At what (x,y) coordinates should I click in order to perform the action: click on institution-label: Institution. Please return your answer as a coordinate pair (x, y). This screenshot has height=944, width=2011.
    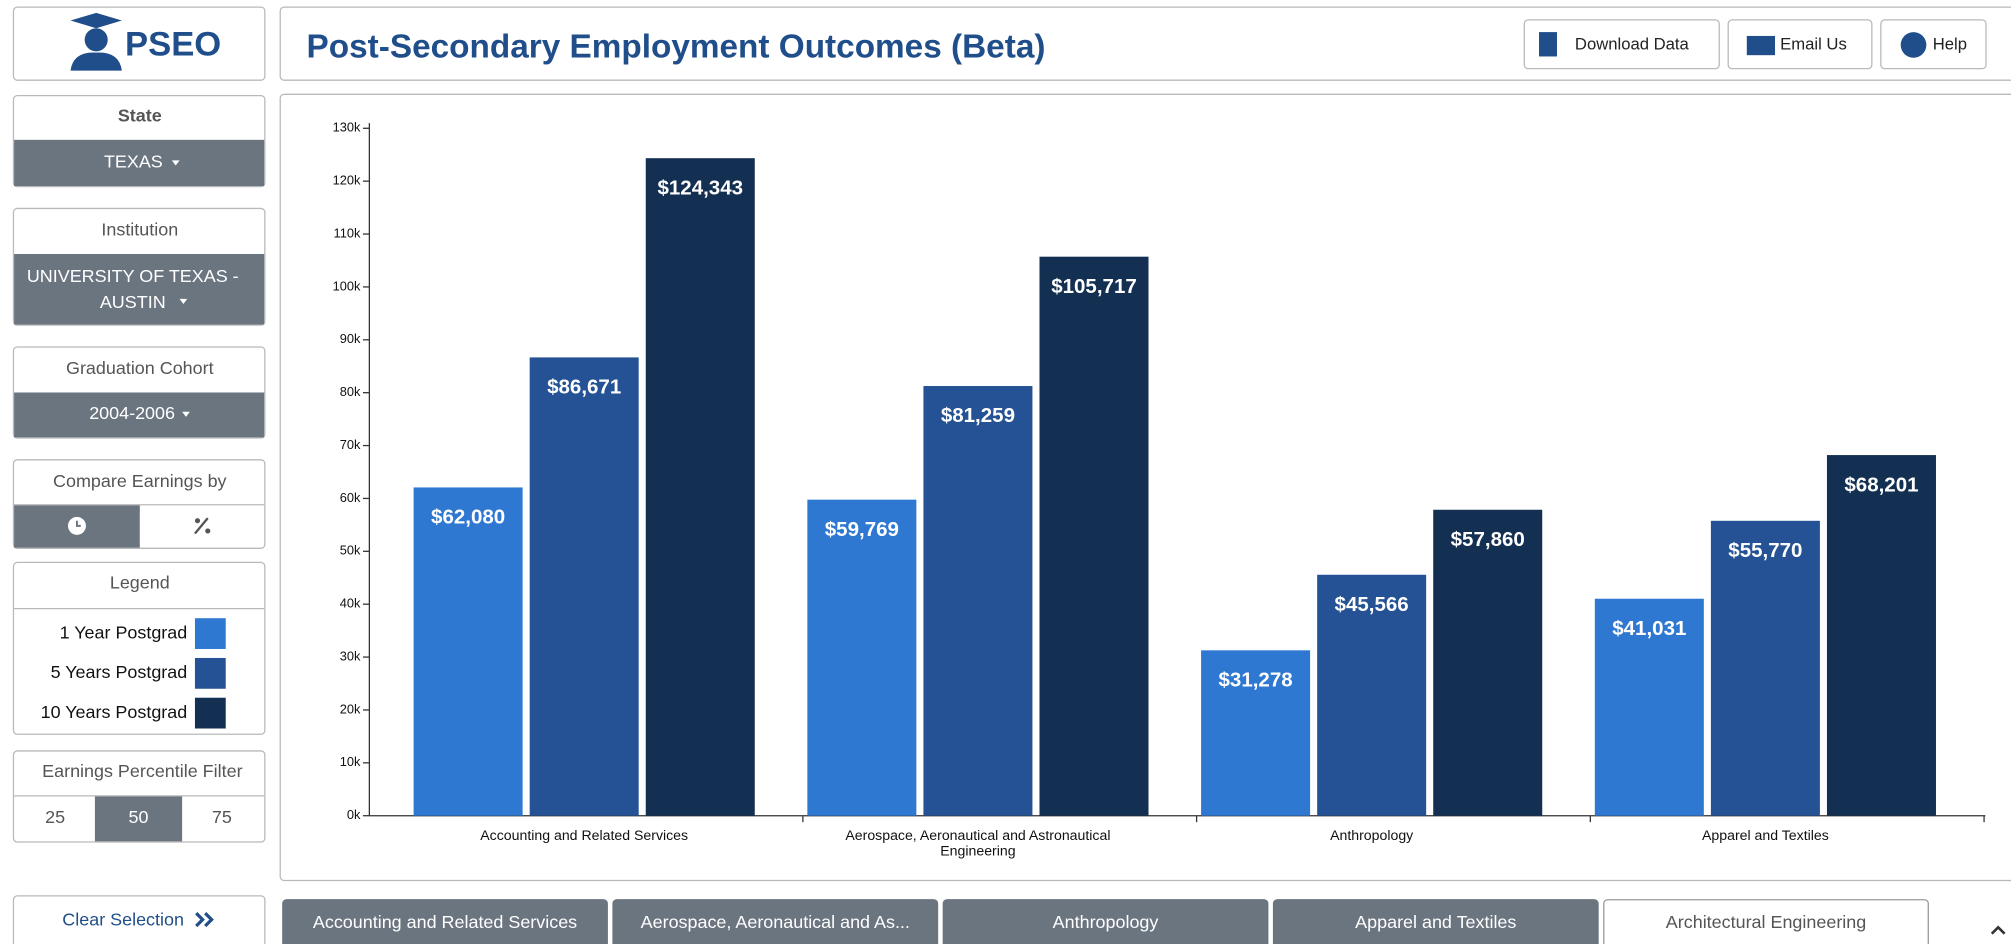
    Looking at the image, I should click on (139, 230).